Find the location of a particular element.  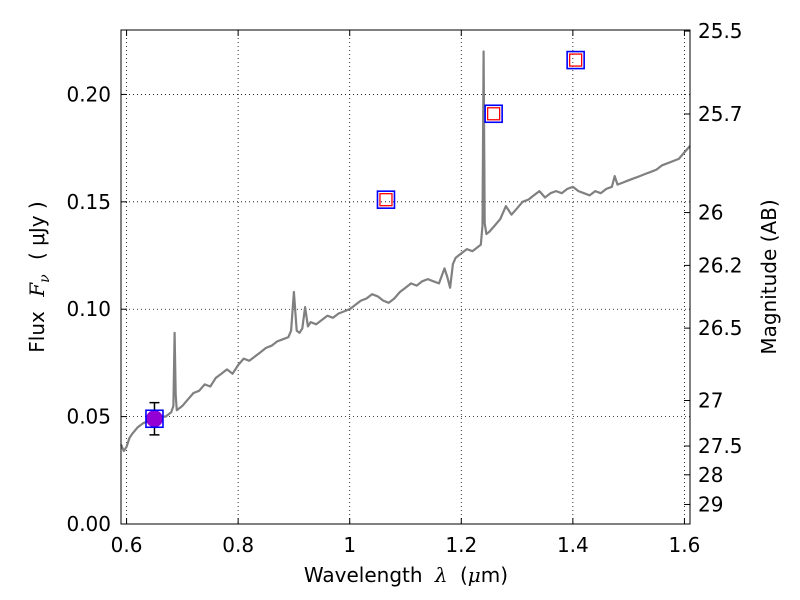

y2-tick-label: 26.2 is located at coordinates (720, 265).